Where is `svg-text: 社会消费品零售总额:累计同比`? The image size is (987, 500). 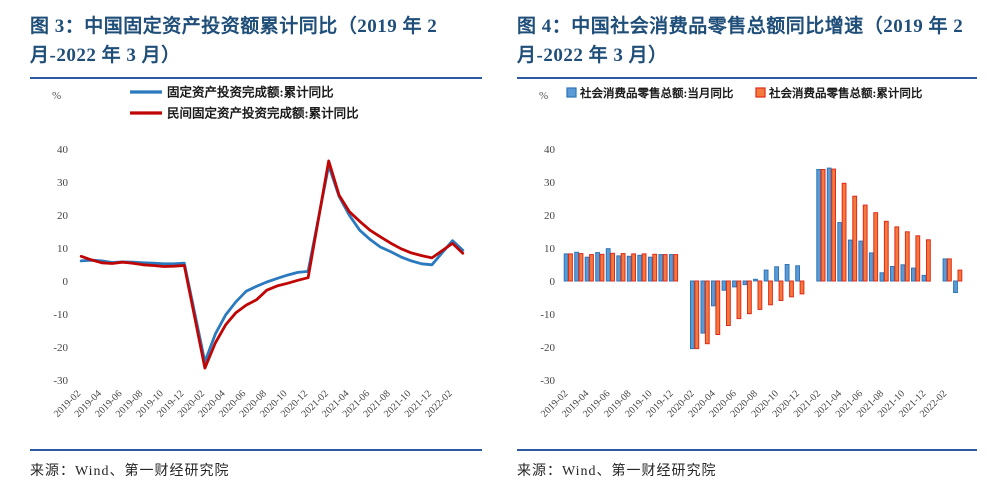
svg-text: 社会消费品零售总额:累计同比 is located at coordinates (845, 93).